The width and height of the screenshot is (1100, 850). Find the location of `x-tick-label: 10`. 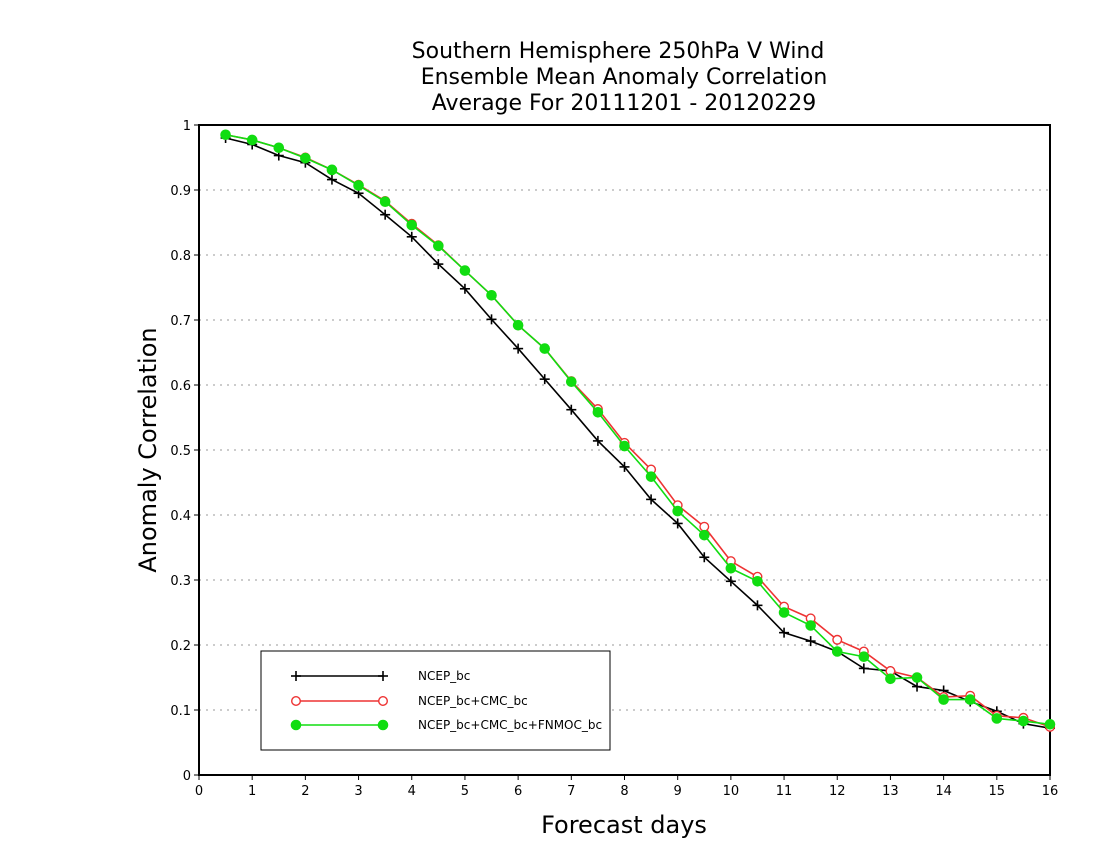

x-tick-label: 10 is located at coordinates (731, 791).